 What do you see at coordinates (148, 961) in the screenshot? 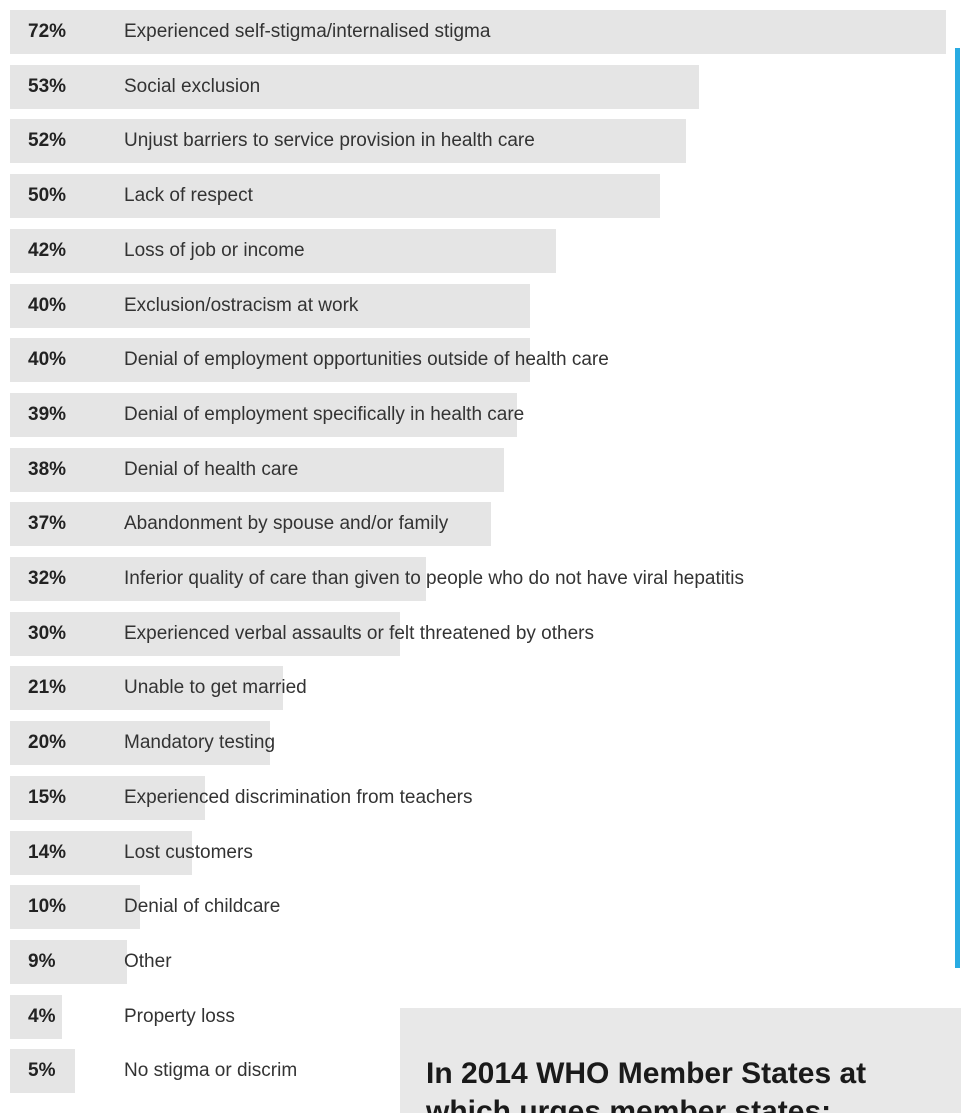
I see `bar-category-label: Other` at bounding box center [148, 961].